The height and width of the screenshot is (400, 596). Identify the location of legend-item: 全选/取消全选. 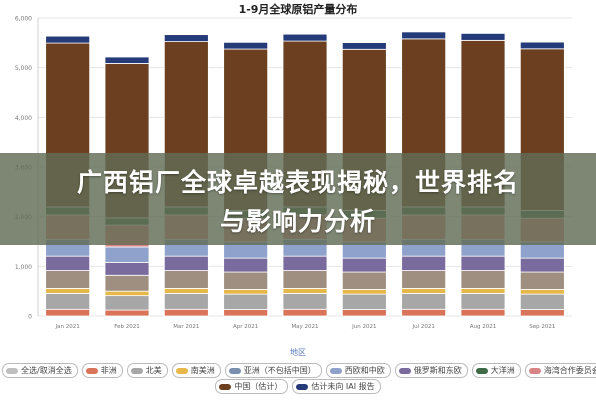
(40, 370).